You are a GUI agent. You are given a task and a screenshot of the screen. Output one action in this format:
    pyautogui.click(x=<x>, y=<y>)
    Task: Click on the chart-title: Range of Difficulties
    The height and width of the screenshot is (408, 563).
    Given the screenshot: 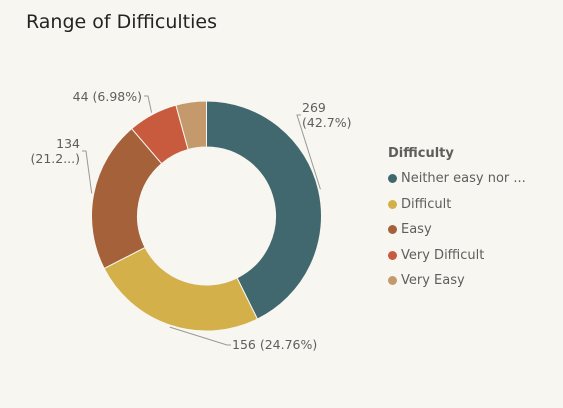 What is the action you would take?
    pyautogui.click(x=121, y=22)
    